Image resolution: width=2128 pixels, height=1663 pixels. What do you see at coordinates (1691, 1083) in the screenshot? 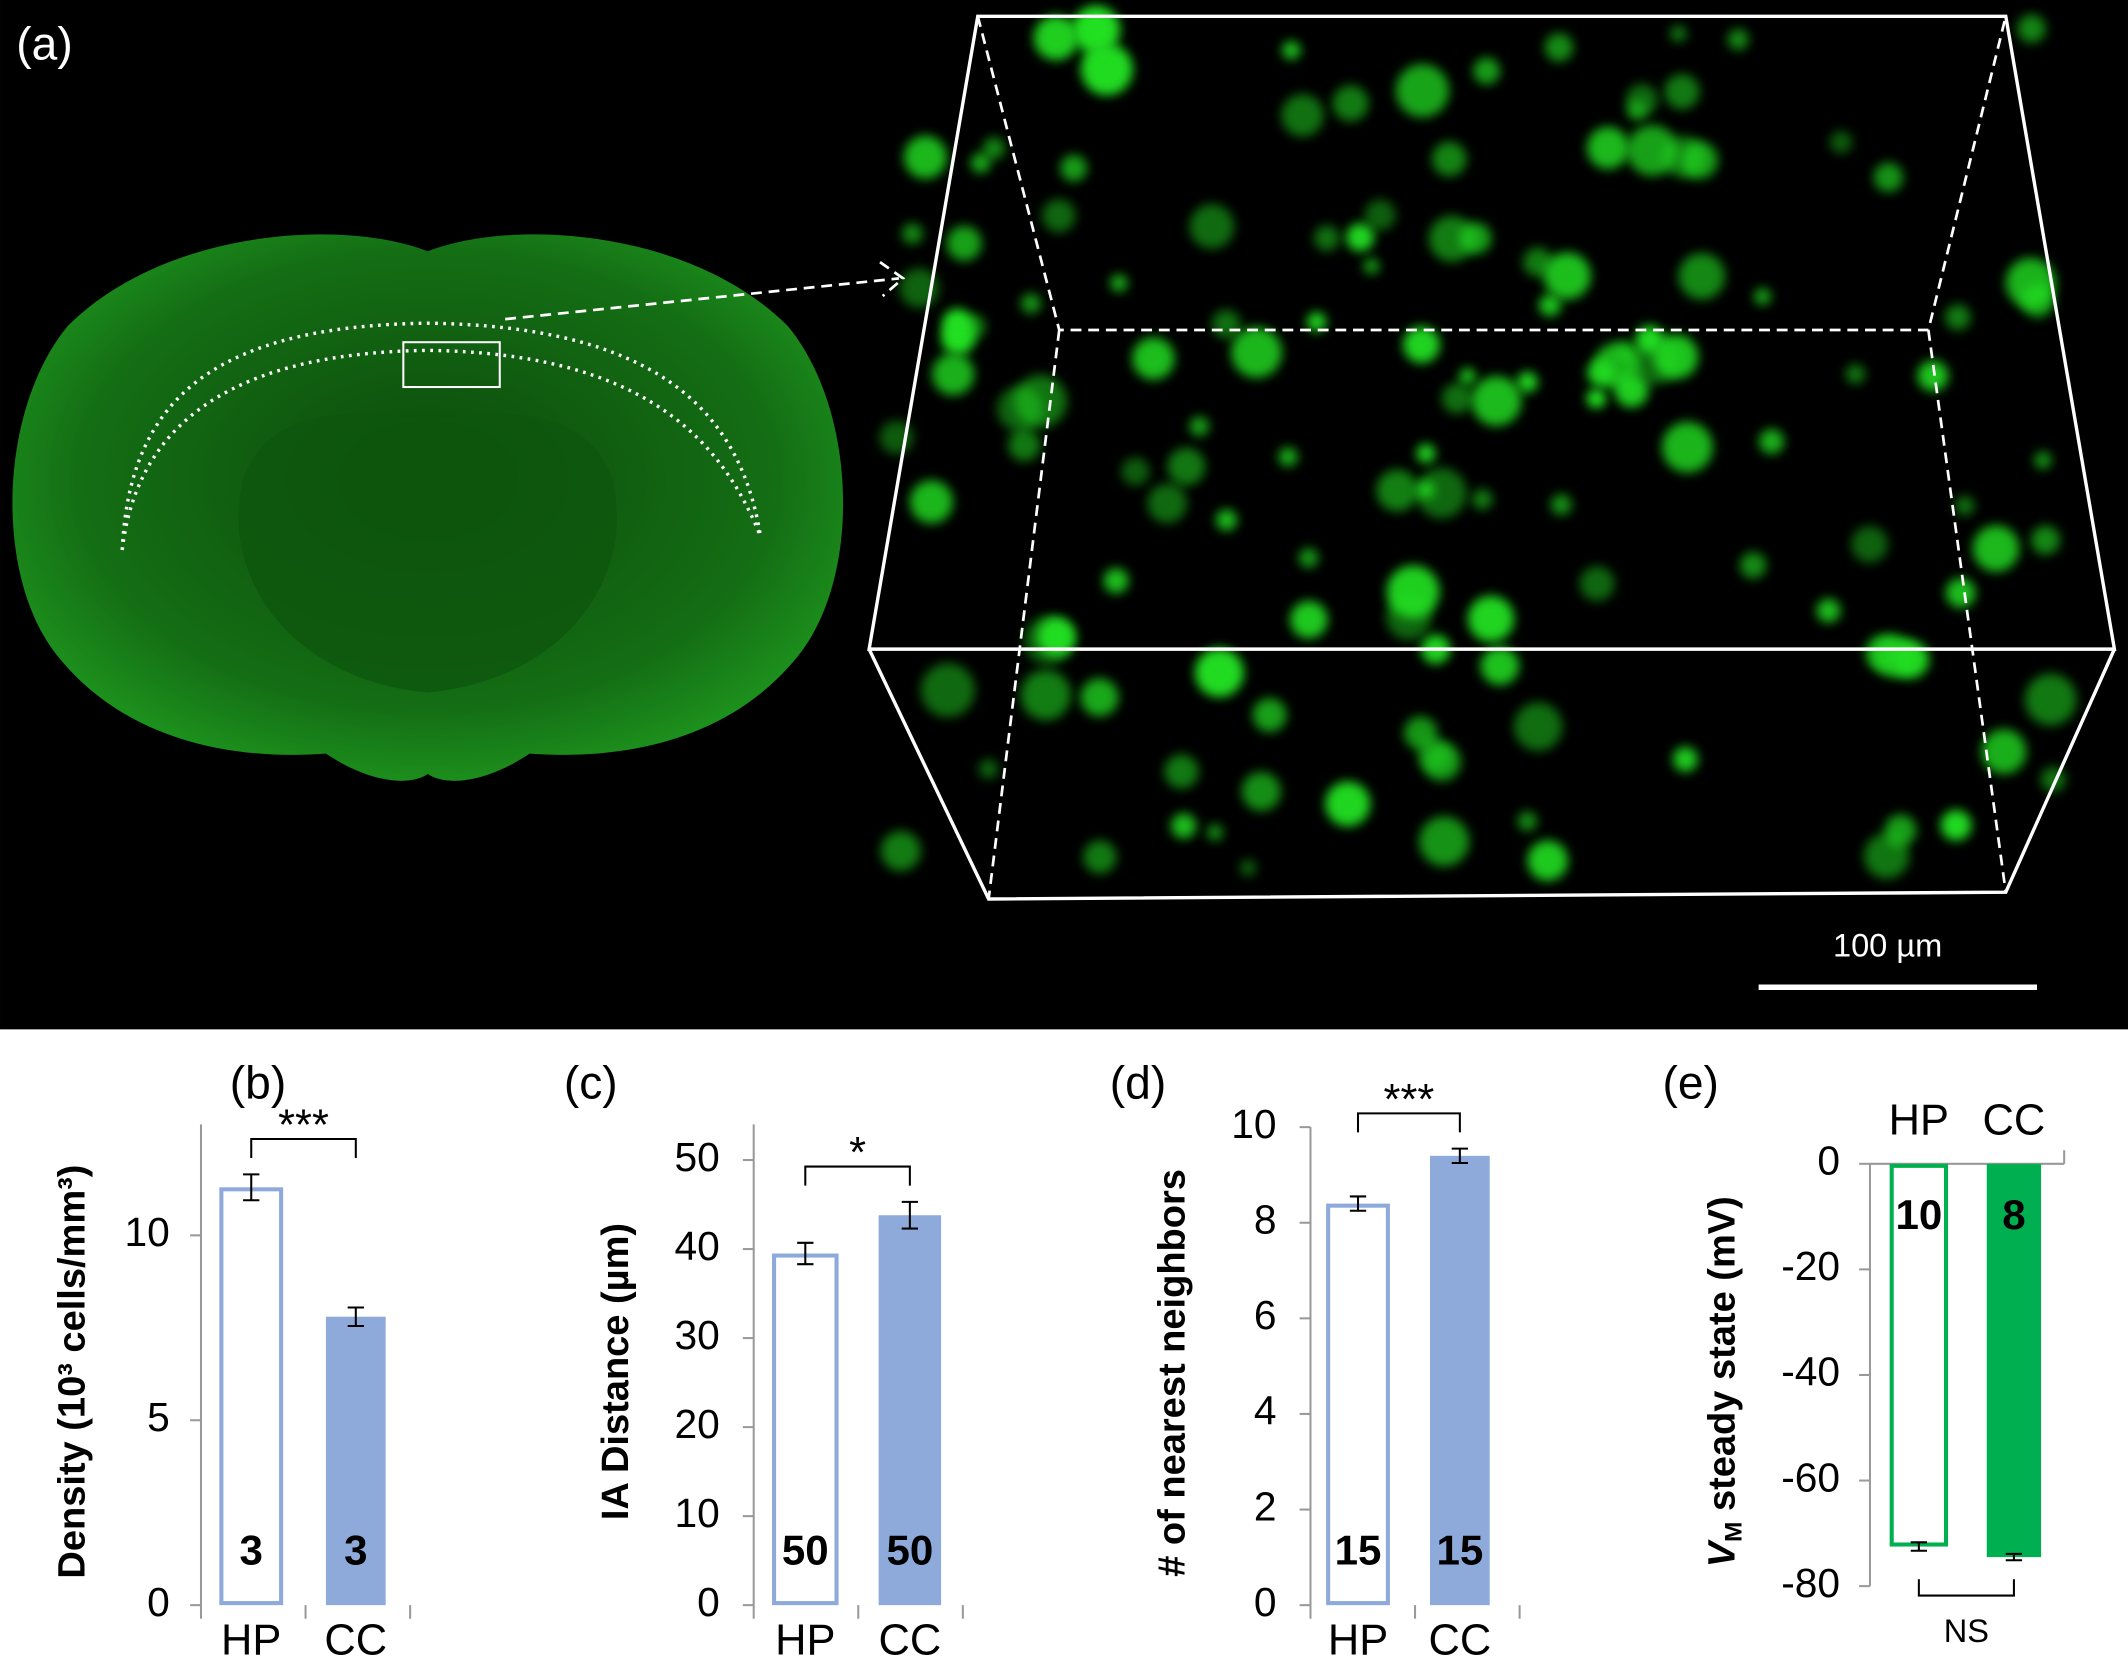
I see `panel-label: (e)` at bounding box center [1691, 1083].